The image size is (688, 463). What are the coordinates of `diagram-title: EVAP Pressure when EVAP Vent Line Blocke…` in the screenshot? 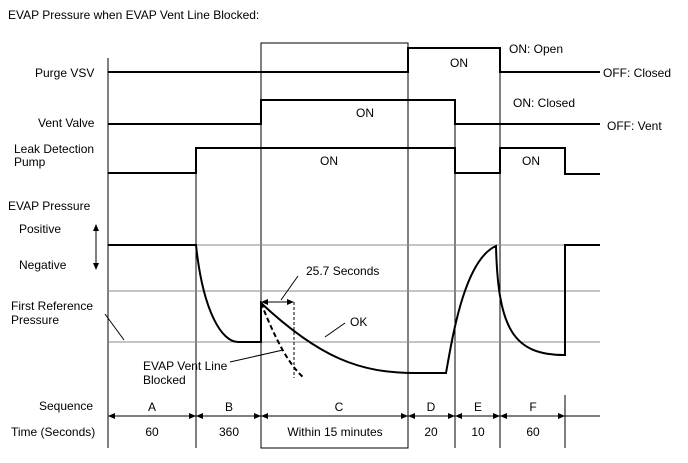 It's located at (133, 15).